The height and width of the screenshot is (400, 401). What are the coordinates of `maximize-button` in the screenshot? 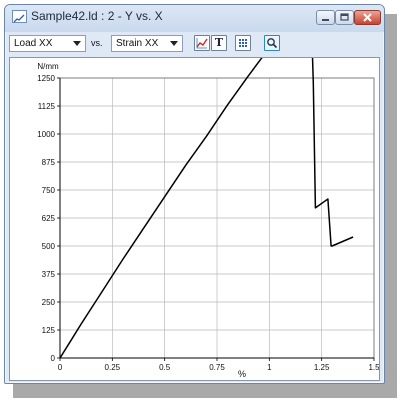 It's located at (344, 17).